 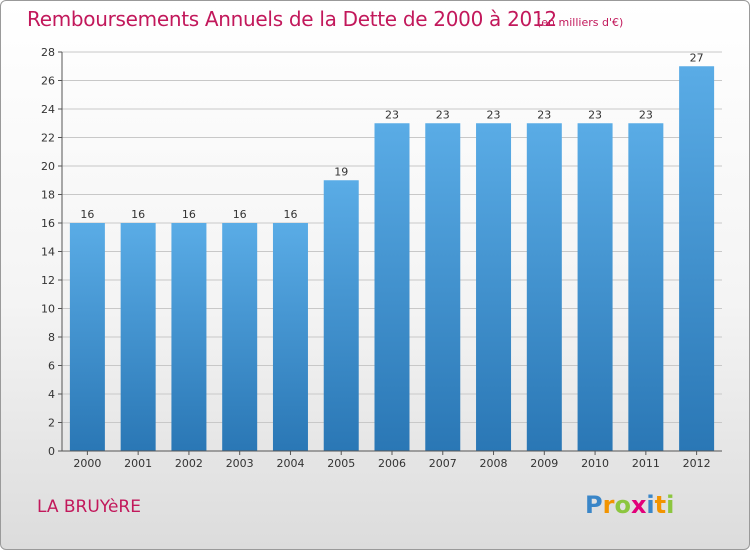 What do you see at coordinates (48, 81) in the screenshot?
I see `y-tick-label: 26` at bounding box center [48, 81].